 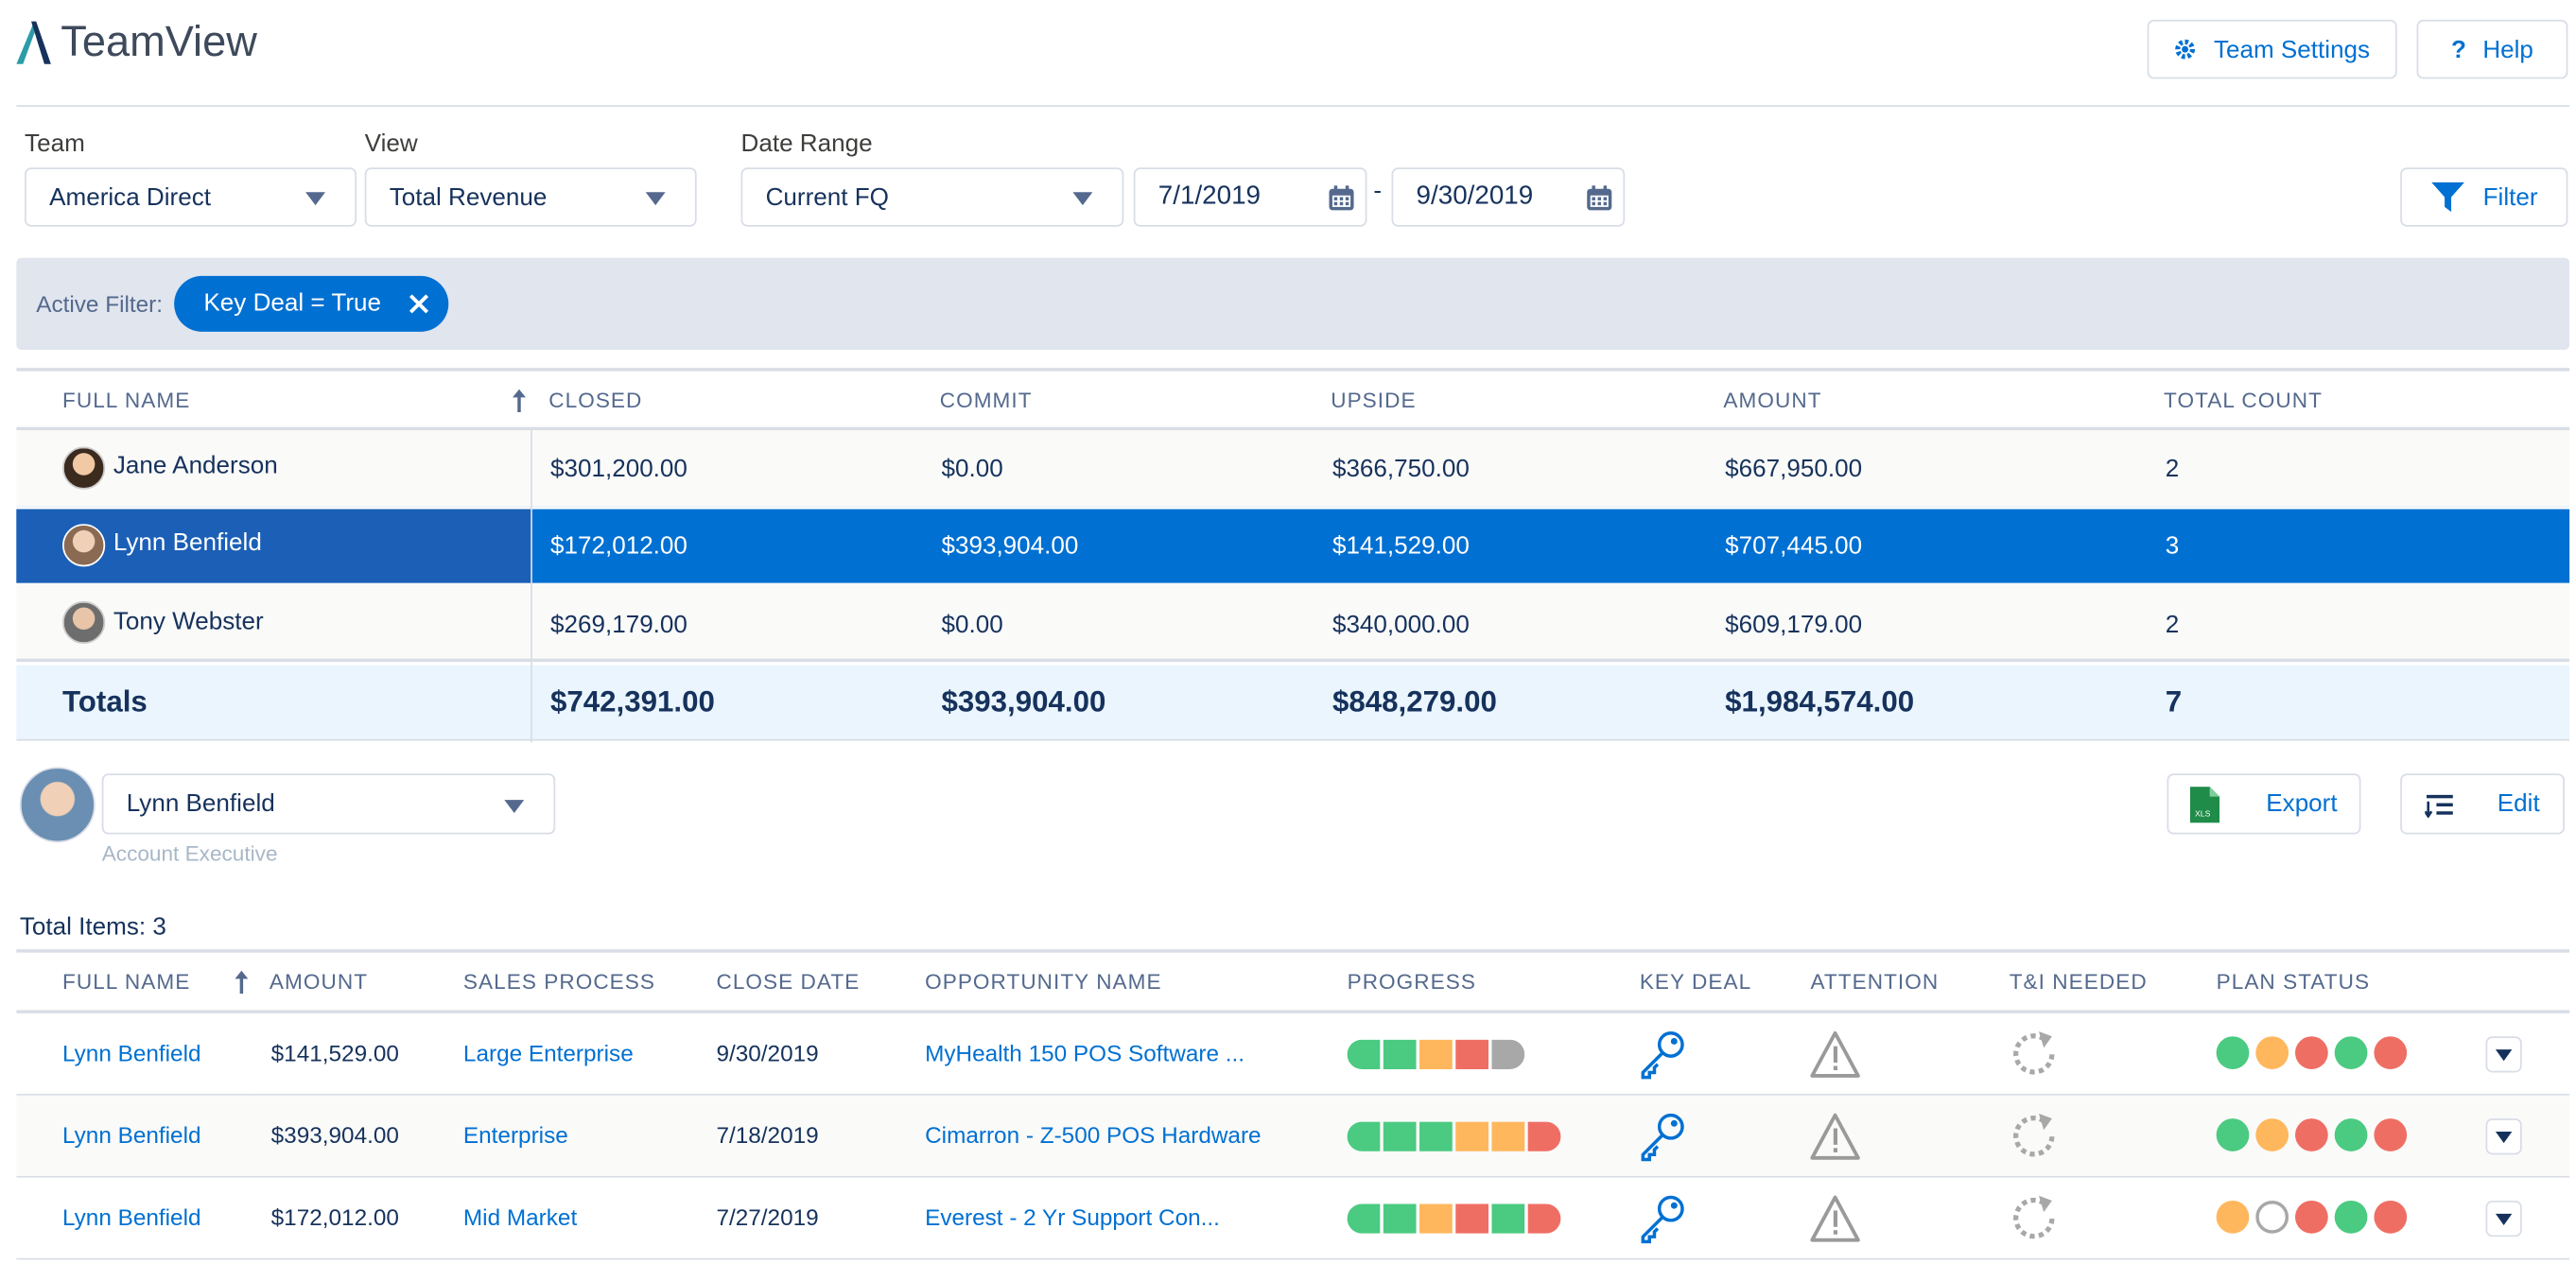 What do you see at coordinates (531, 586) in the screenshot?
I see `name-column-divider` at bounding box center [531, 586].